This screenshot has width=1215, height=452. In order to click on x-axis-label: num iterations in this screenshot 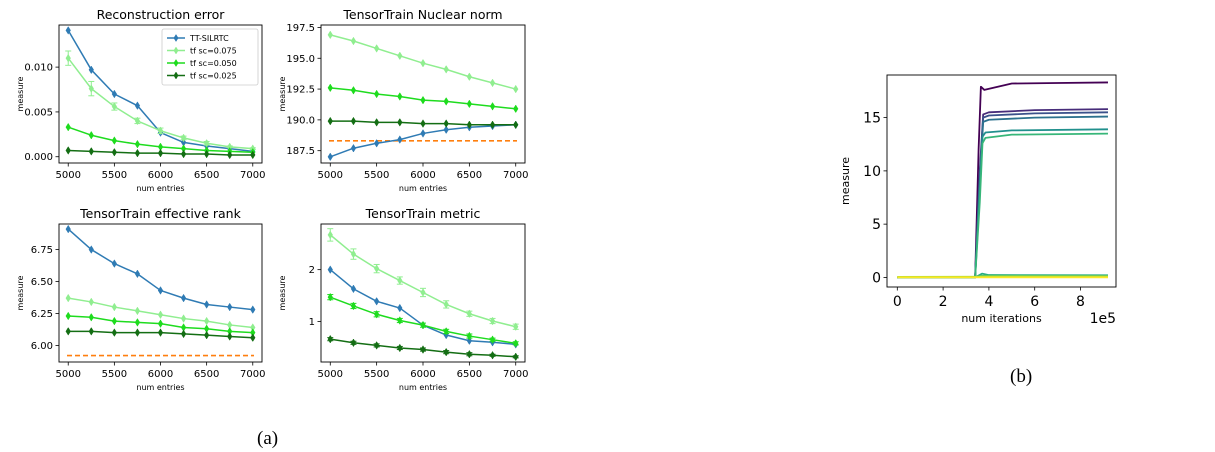, I will do `click(1001, 318)`.